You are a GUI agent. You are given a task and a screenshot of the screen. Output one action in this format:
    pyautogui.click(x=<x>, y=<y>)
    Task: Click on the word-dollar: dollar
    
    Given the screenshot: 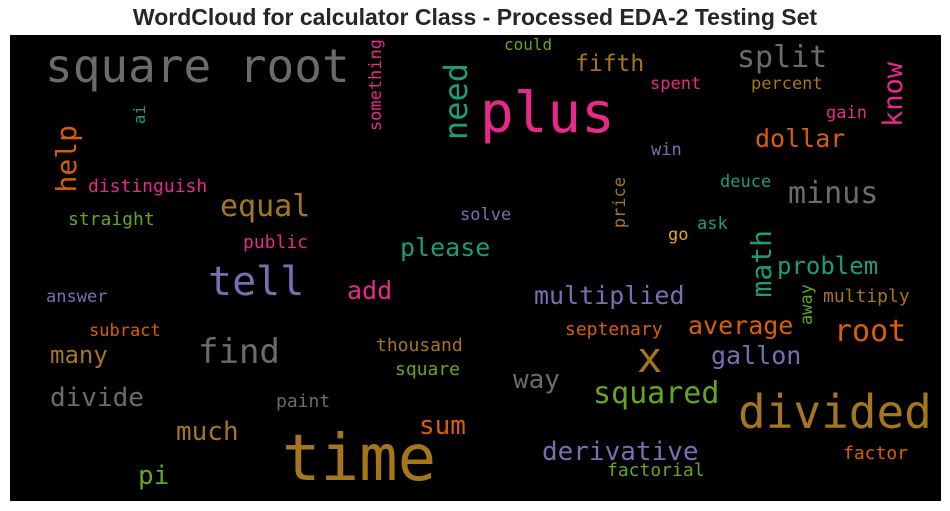 What is the action you would take?
    pyautogui.click(x=800, y=138)
    